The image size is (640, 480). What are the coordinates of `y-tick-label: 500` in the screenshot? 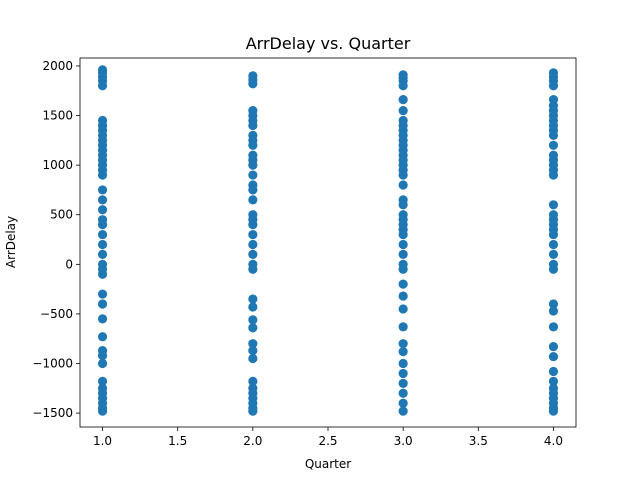 It's located at (61, 215).